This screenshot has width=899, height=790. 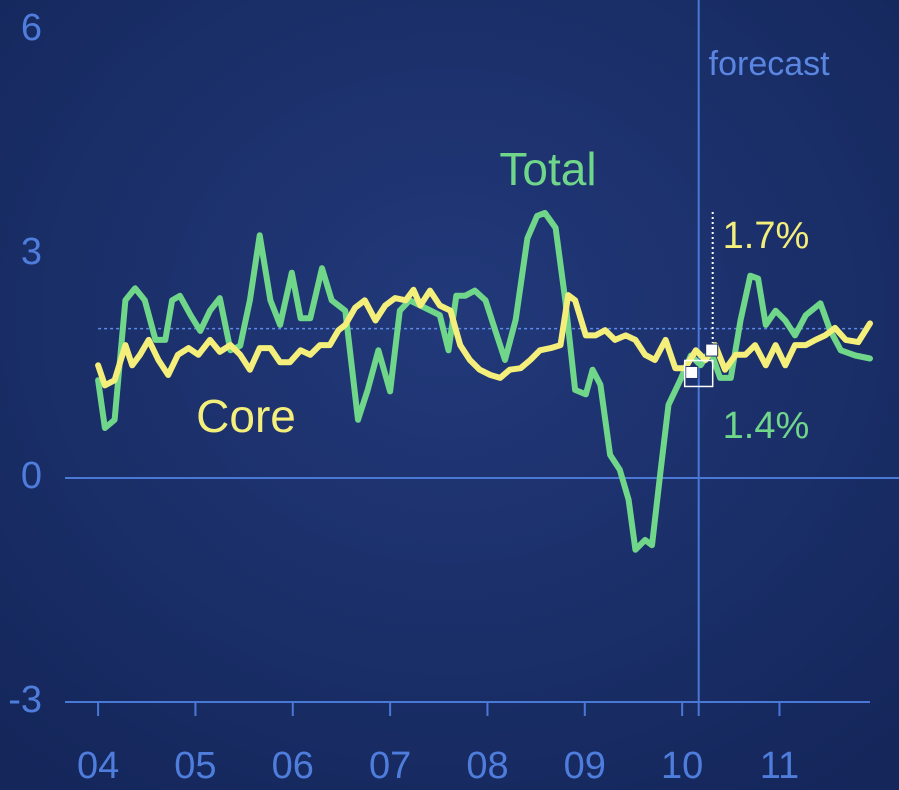 What do you see at coordinates (766, 426) in the screenshot?
I see `annotation-label: 1.4%` at bounding box center [766, 426].